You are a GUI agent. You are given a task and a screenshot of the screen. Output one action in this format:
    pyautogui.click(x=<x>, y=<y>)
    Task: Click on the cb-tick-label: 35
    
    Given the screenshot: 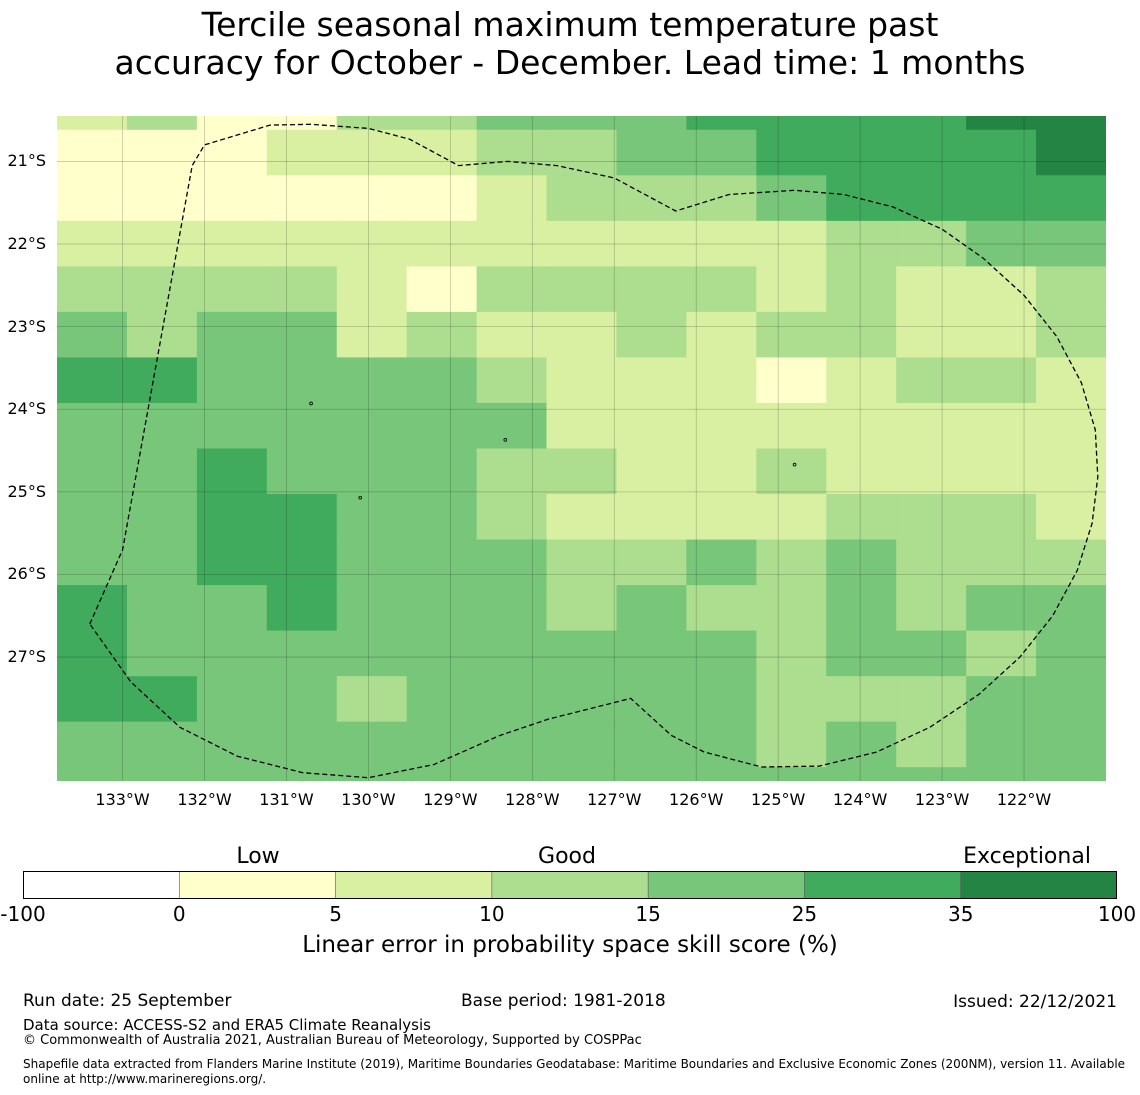 What is the action you would take?
    pyautogui.click(x=960, y=914)
    